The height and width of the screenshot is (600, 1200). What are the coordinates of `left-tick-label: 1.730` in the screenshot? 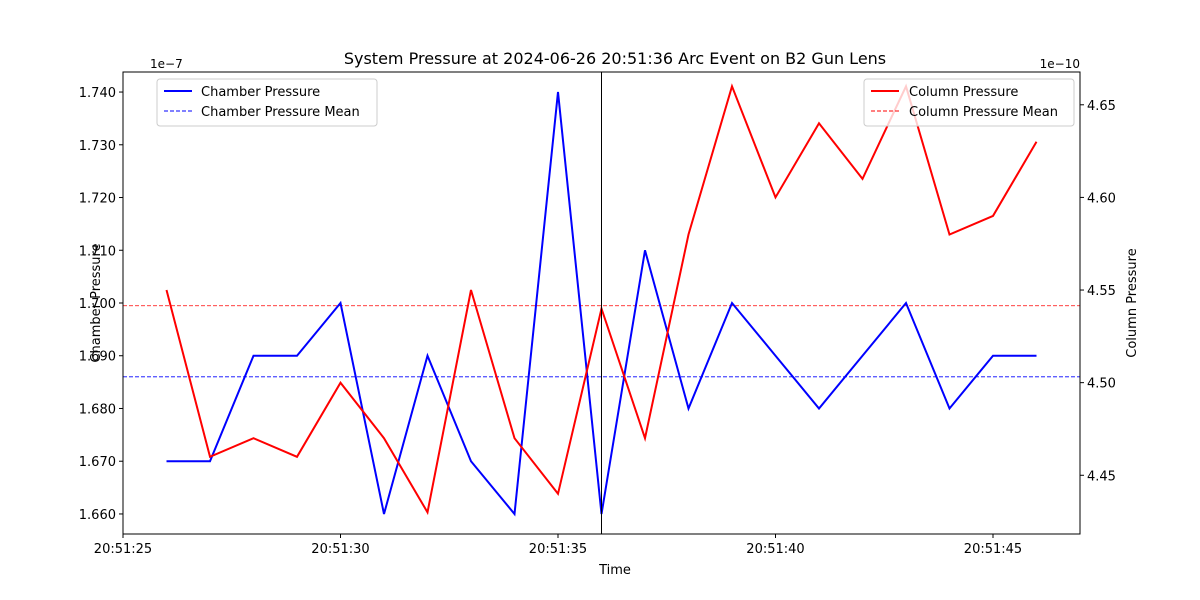 It's located at (97, 146).